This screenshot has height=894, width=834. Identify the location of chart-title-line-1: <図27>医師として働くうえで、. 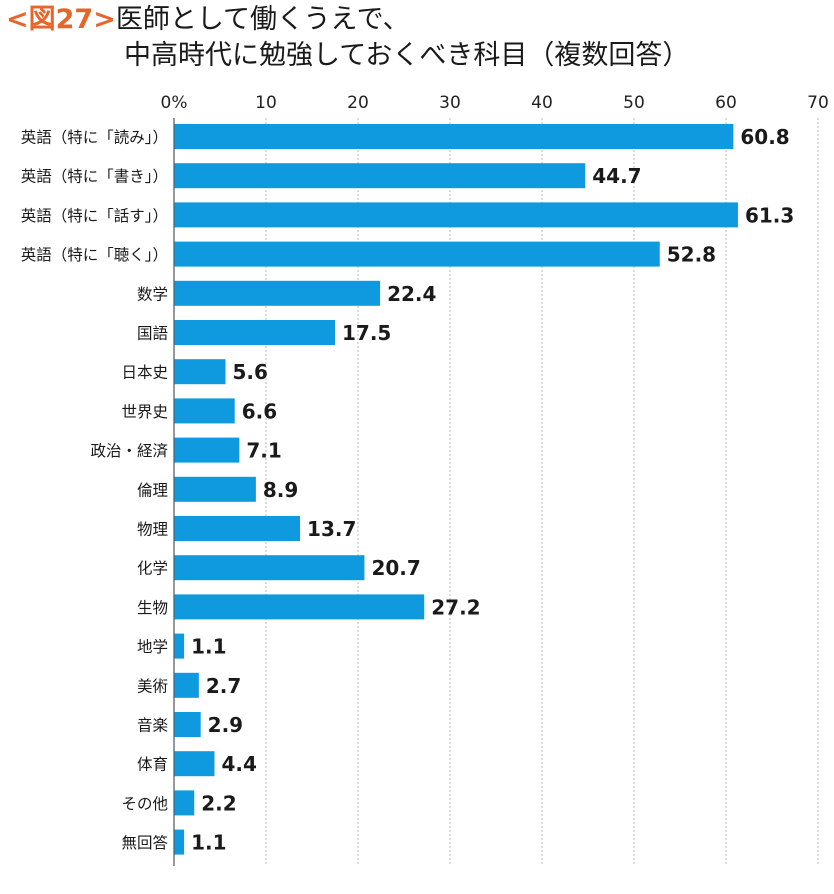
(208, 20).